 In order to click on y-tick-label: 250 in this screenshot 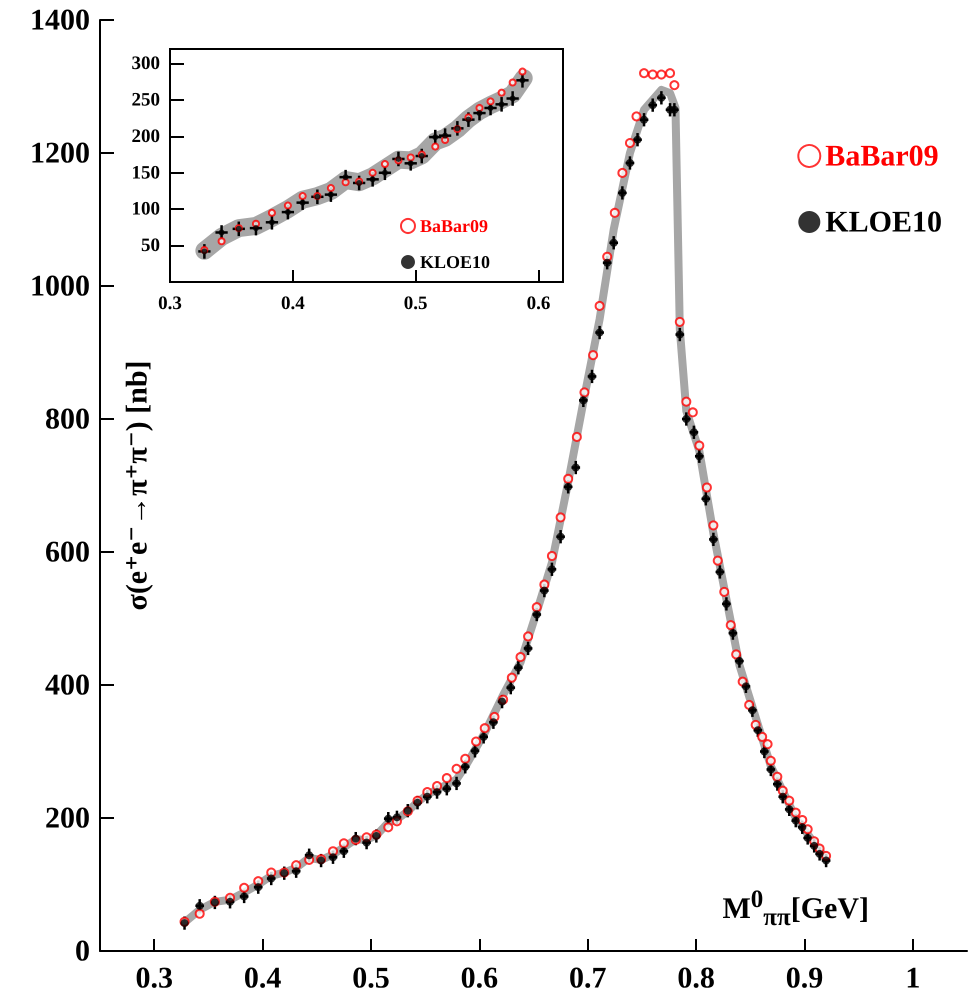, I will do `click(146, 99)`.